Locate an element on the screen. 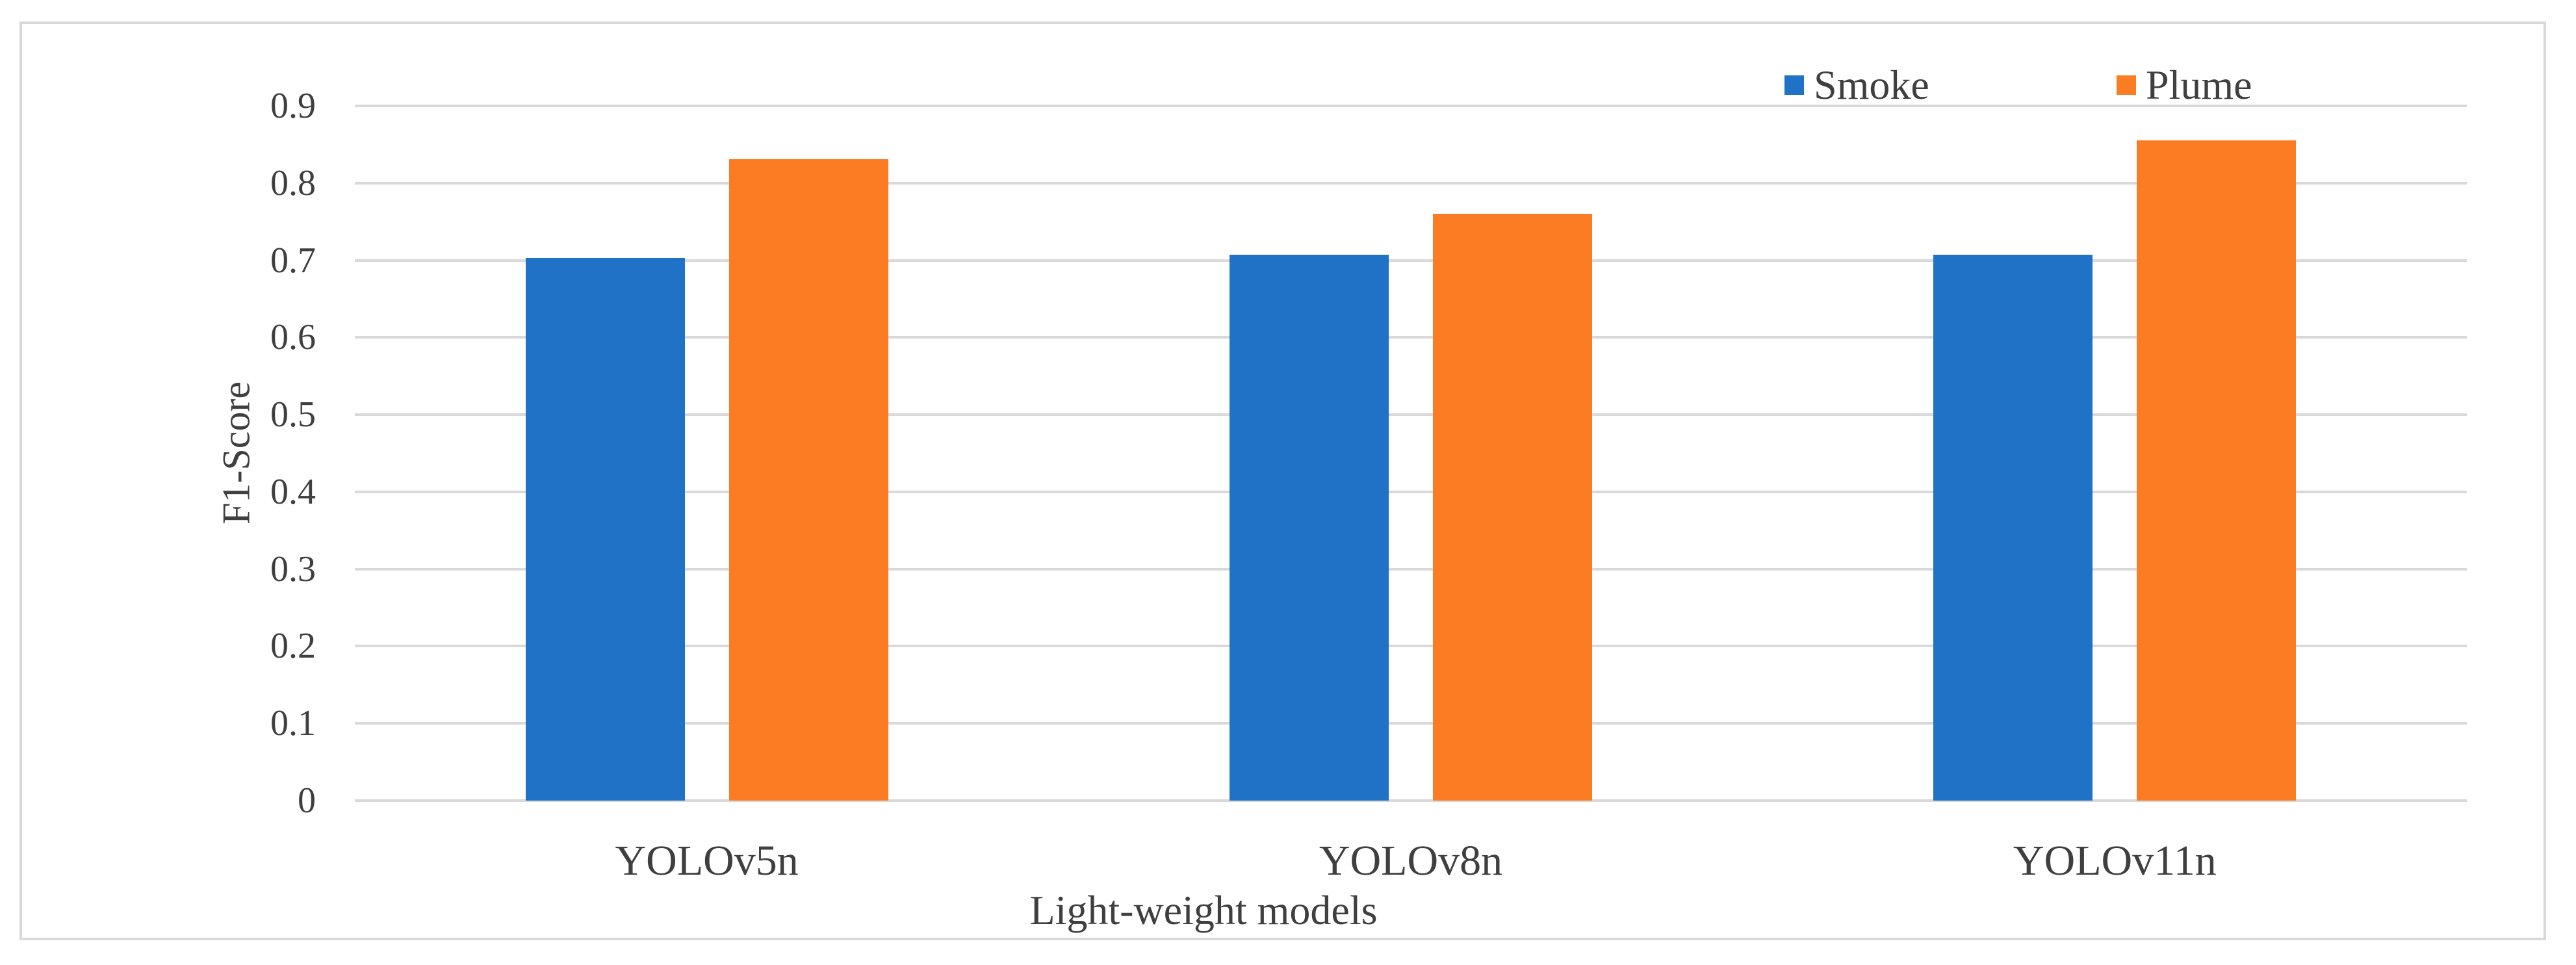  x-tick-label-yolov11n: YOLOv11n is located at coordinates (2115, 860).